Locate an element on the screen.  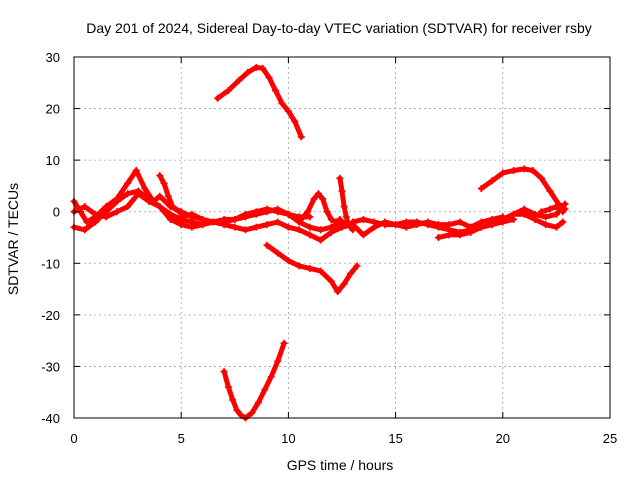
x-tick-label: 25 is located at coordinates (610, 438).